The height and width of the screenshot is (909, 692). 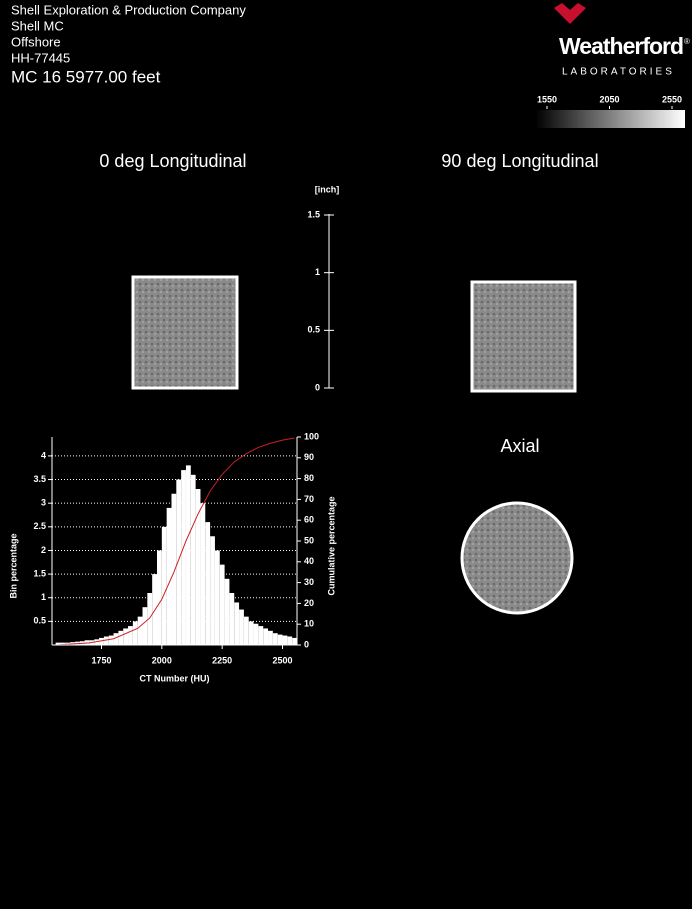 I want to click on y-tick-label: 3.5, so click(x=39, y=479).